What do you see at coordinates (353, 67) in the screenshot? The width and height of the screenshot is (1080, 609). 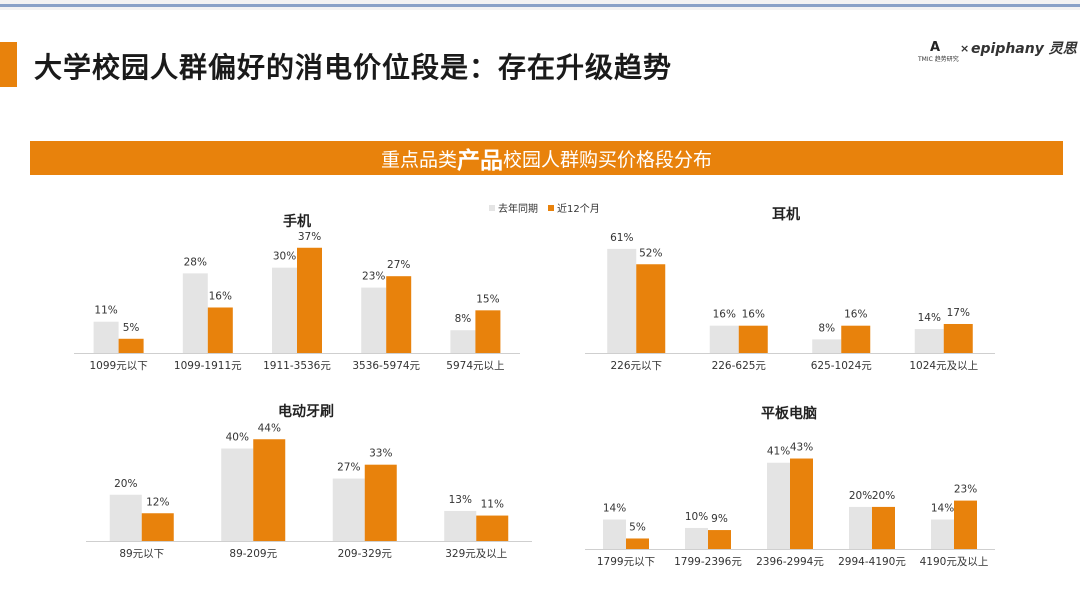 I see `page-title: 大学校园人群偏好的消电价位段是：存在升级趋势` at bounding box center [353, 67].